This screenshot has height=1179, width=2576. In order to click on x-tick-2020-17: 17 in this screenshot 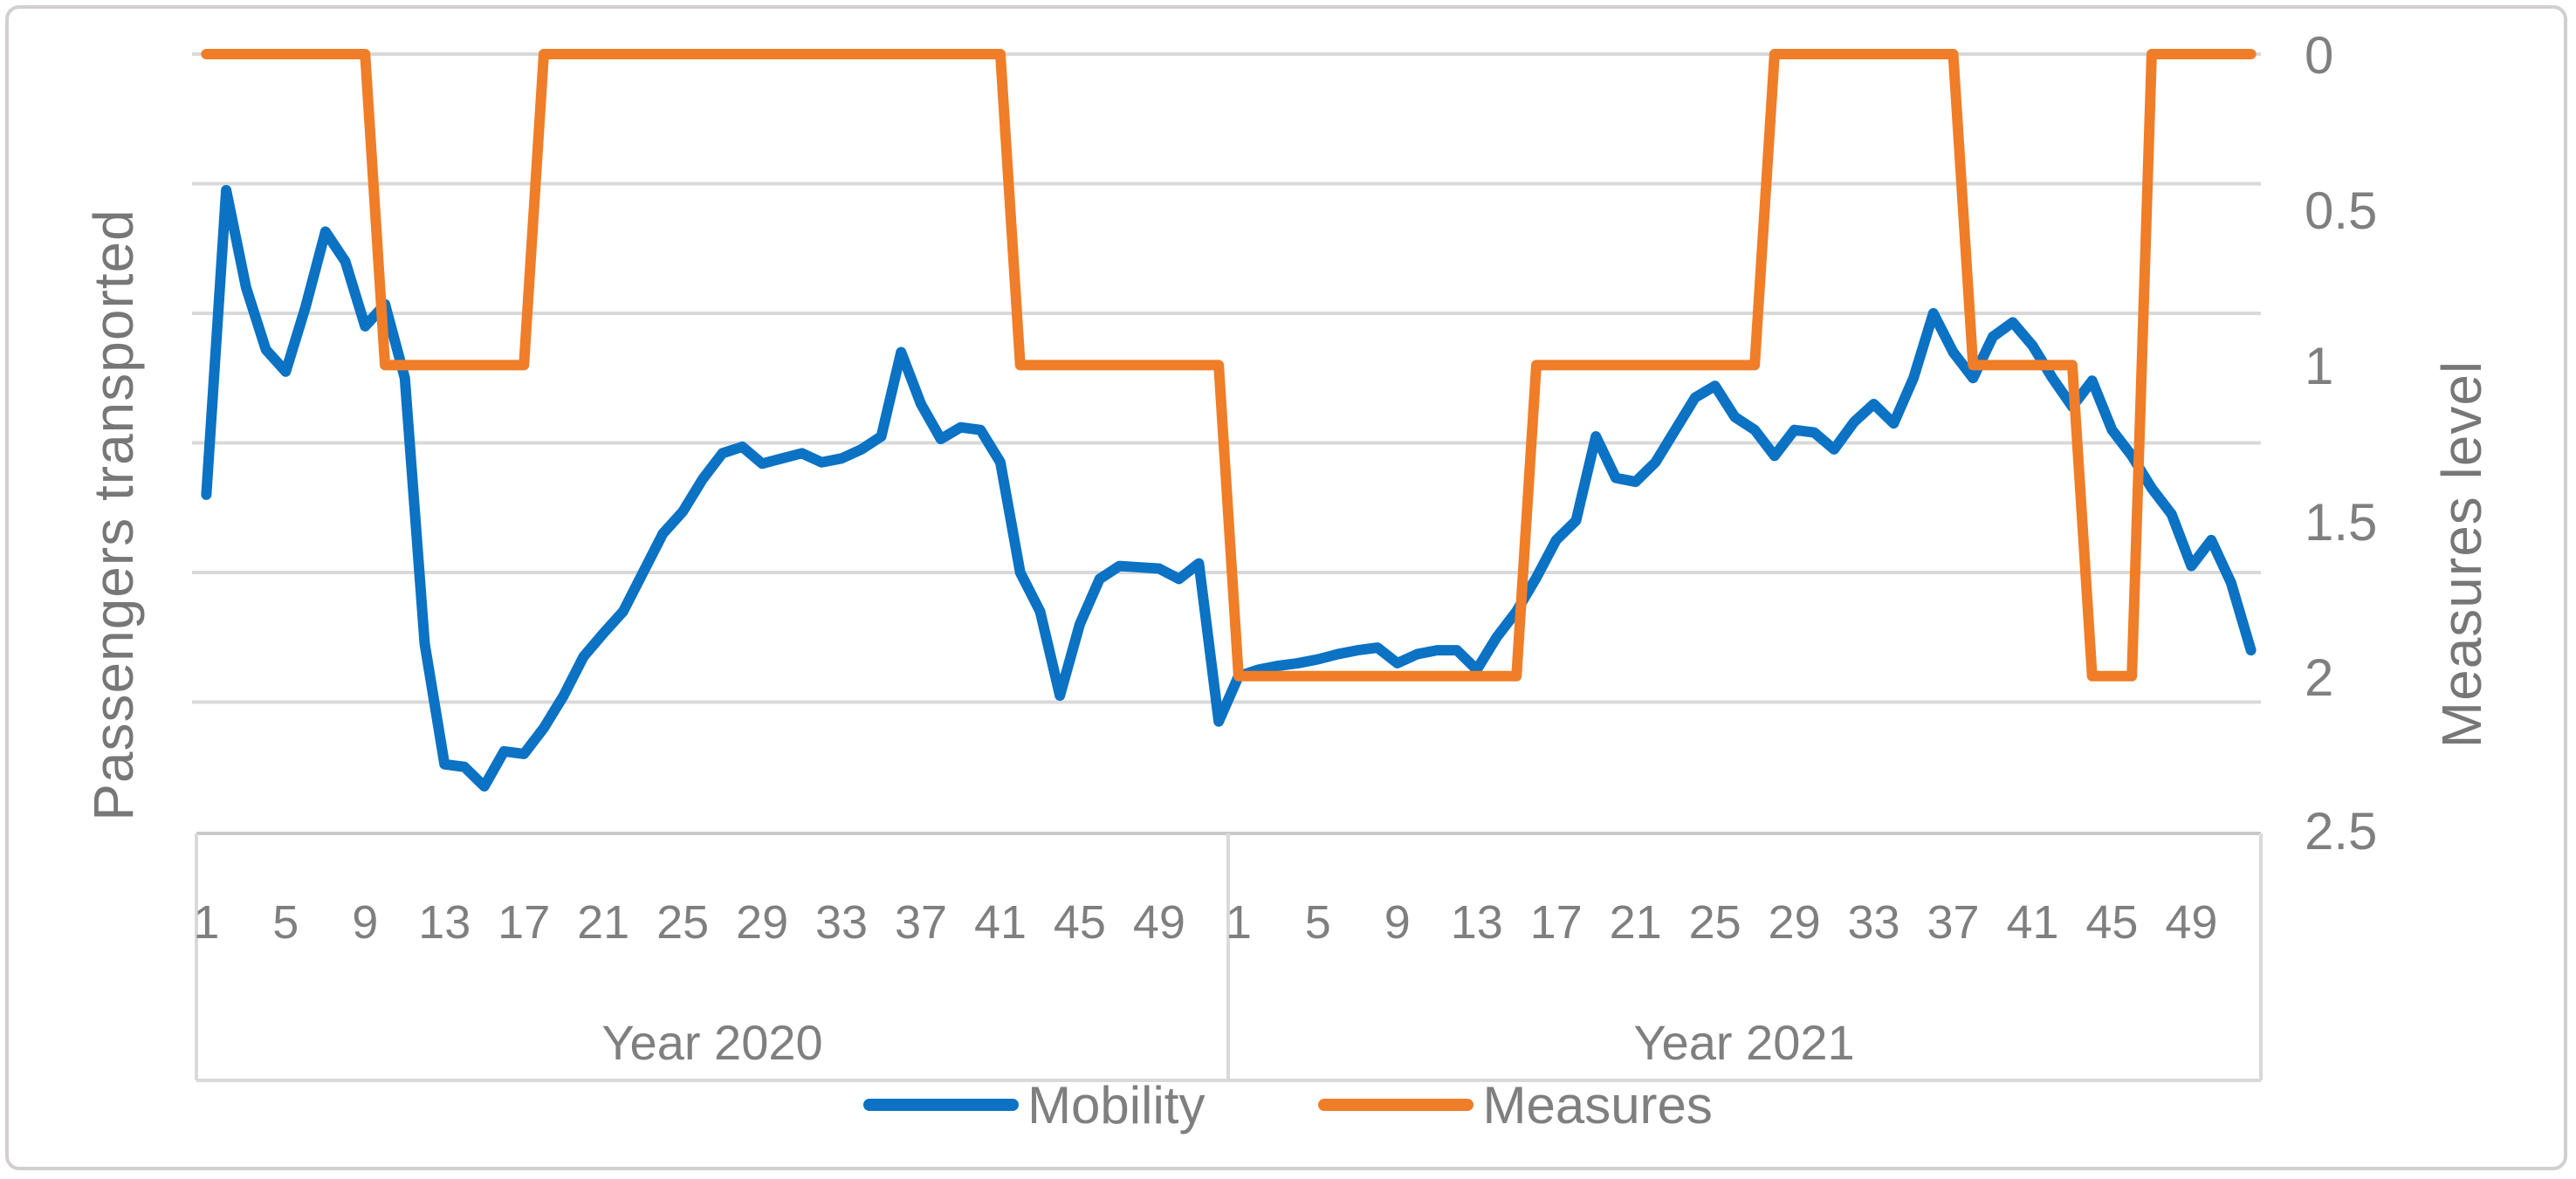, I will do `click(524, 922)`.